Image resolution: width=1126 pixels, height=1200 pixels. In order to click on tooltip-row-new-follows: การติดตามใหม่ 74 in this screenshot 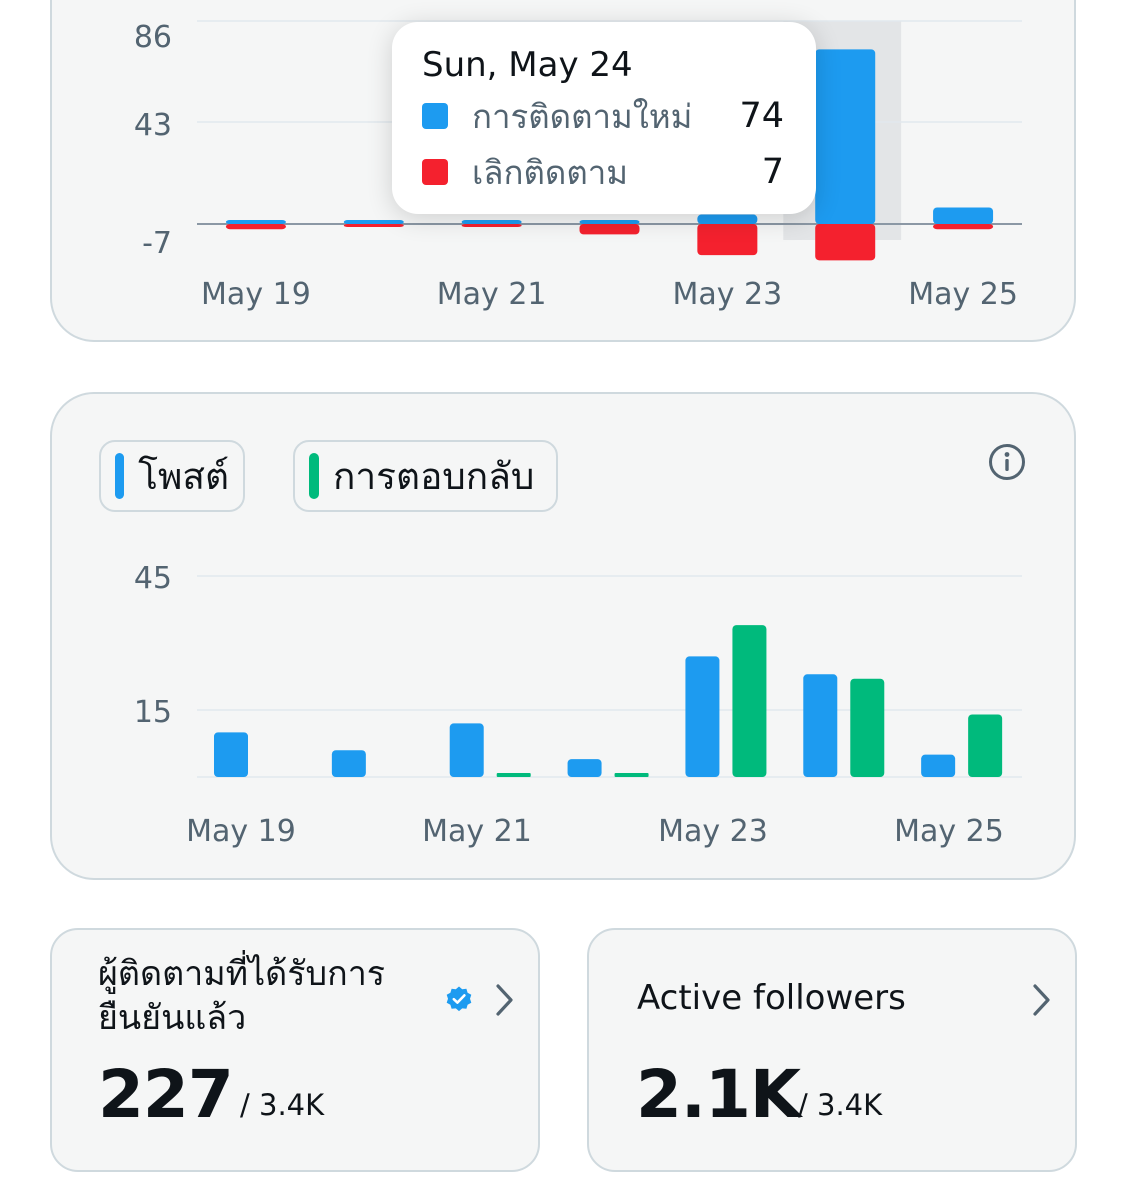, I will do `click(603, 116)`.